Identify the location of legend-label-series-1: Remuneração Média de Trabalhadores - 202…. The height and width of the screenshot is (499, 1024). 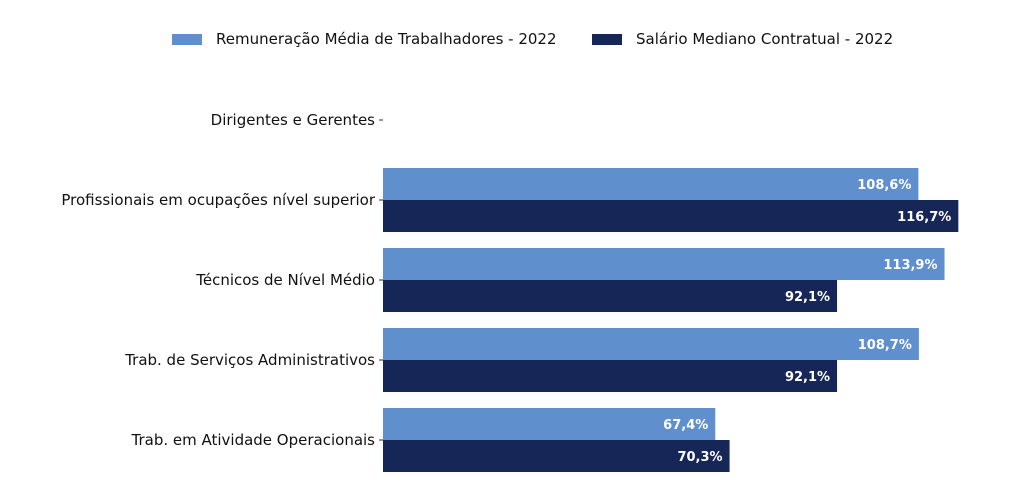
(386, 39).